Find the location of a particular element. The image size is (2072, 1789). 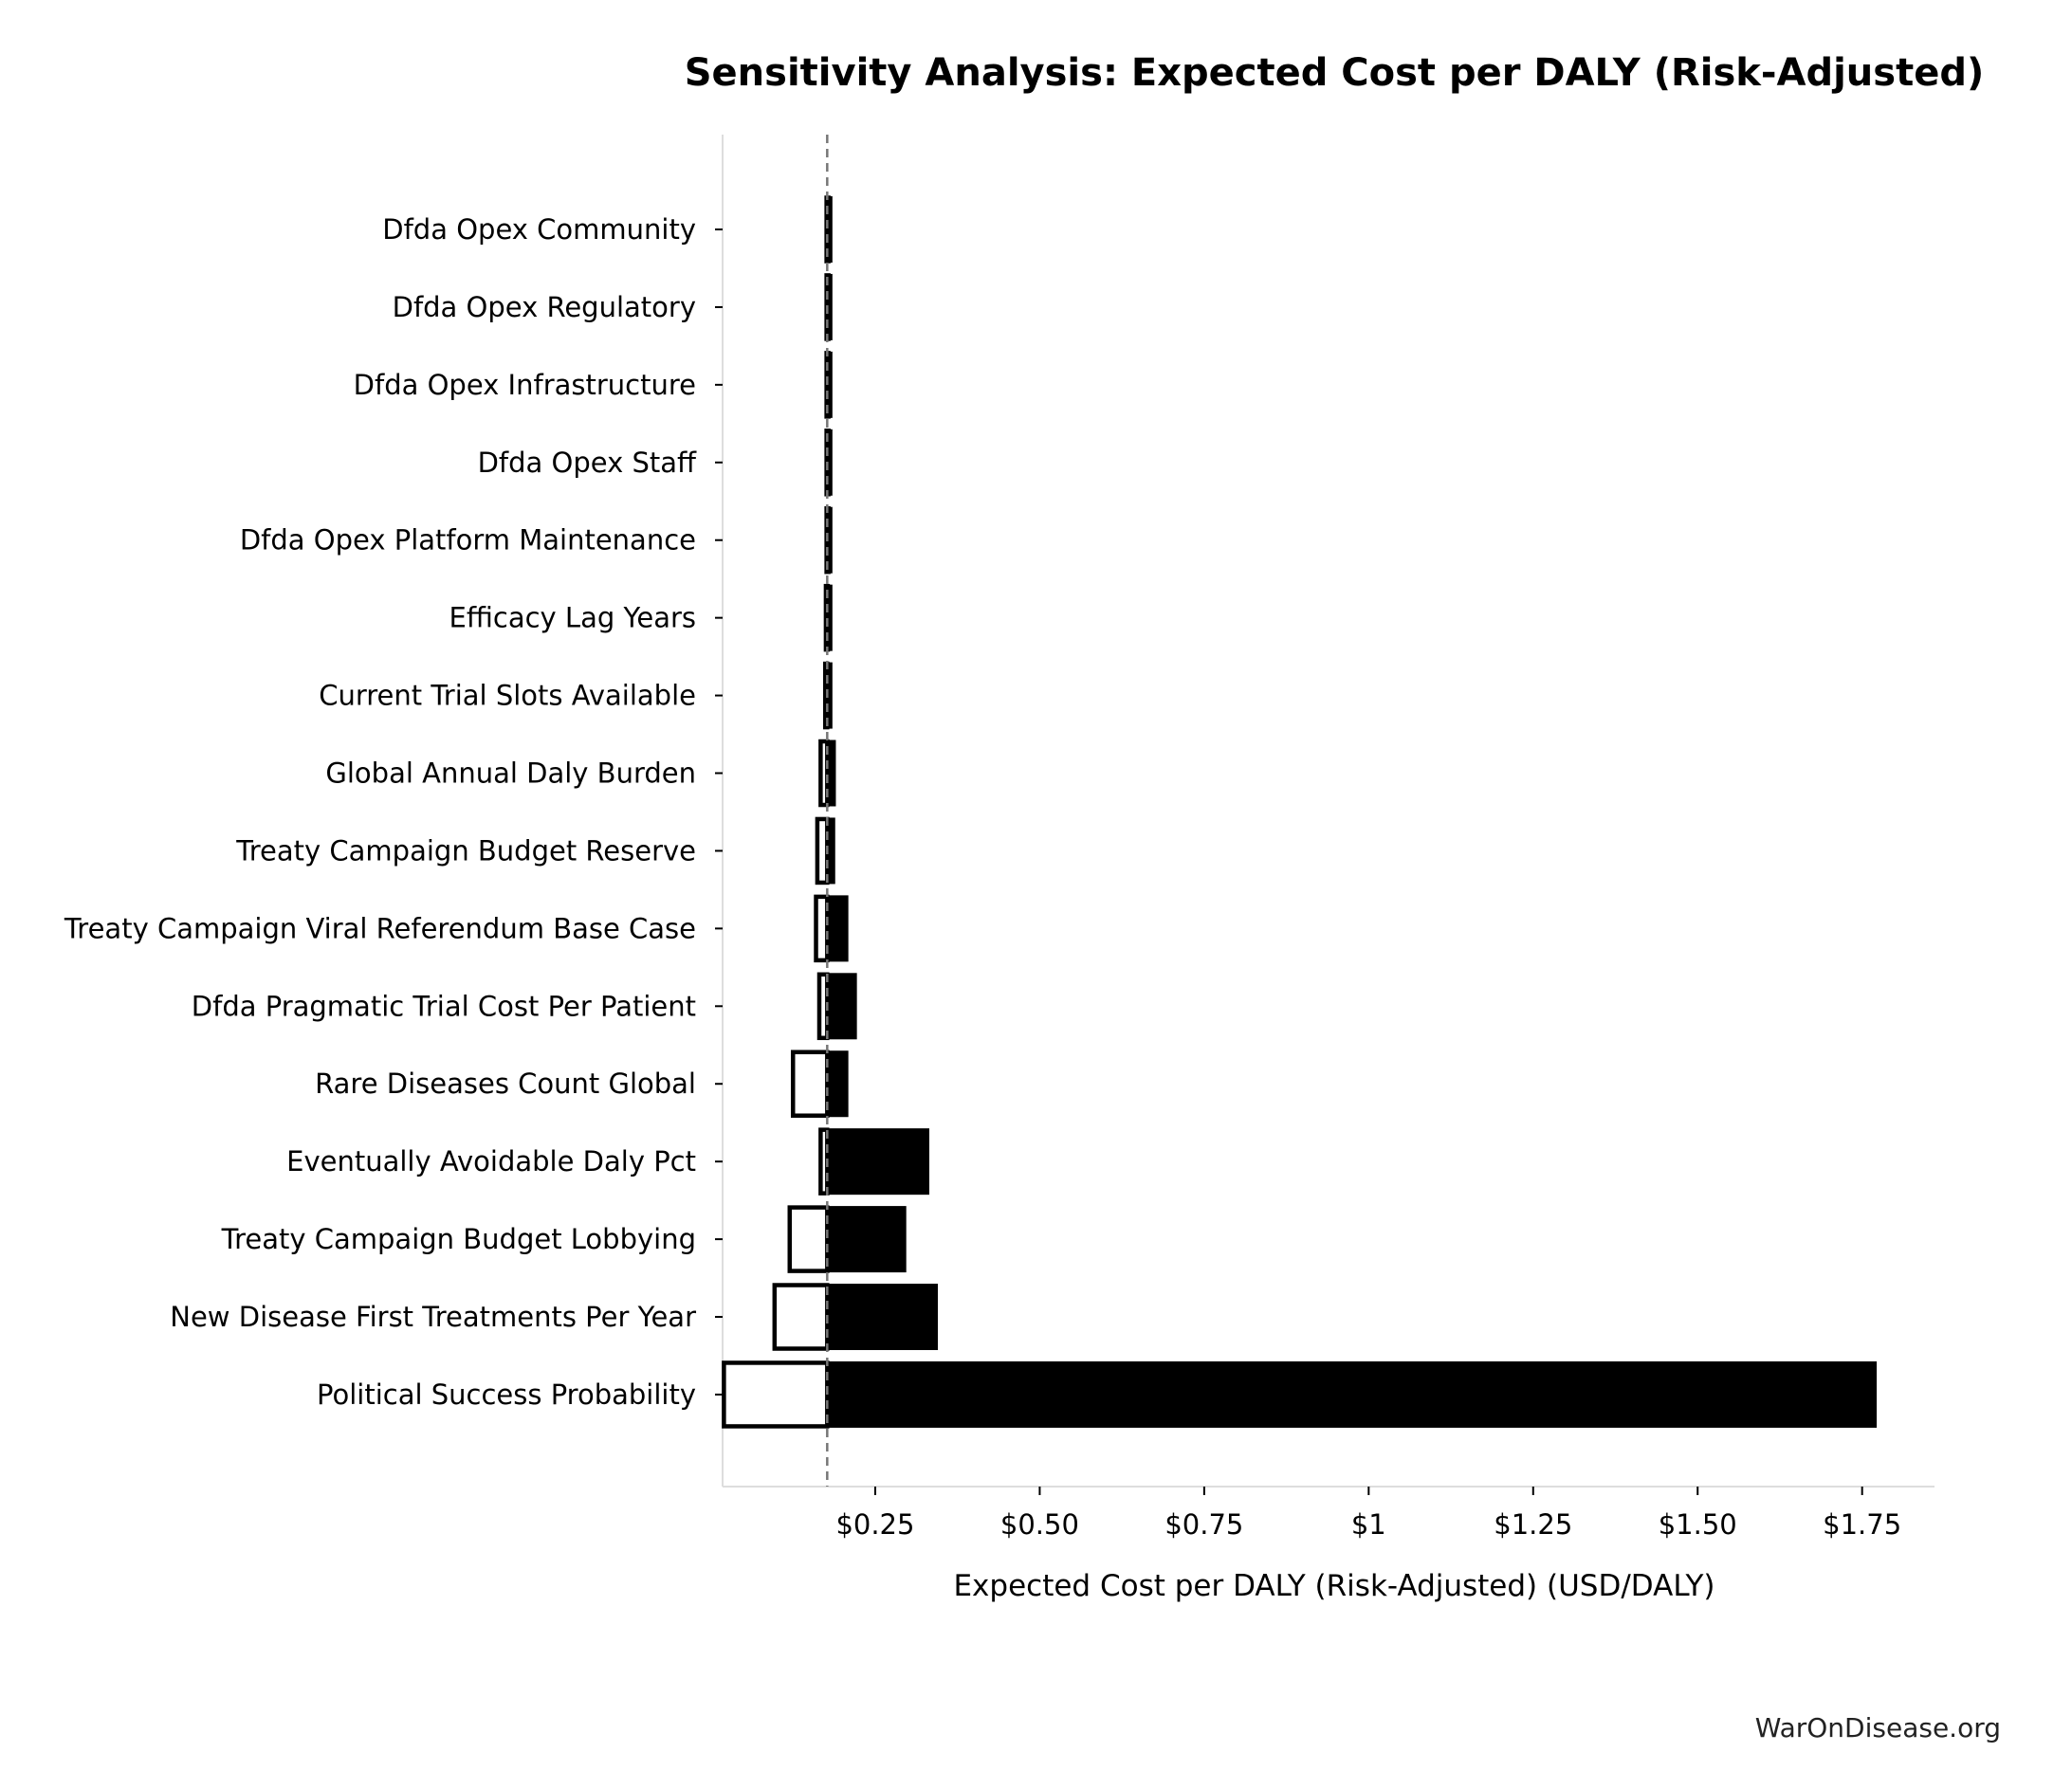

y-tick-label: Dfda Opex Infrastructure is located at coordinates (525, 385).